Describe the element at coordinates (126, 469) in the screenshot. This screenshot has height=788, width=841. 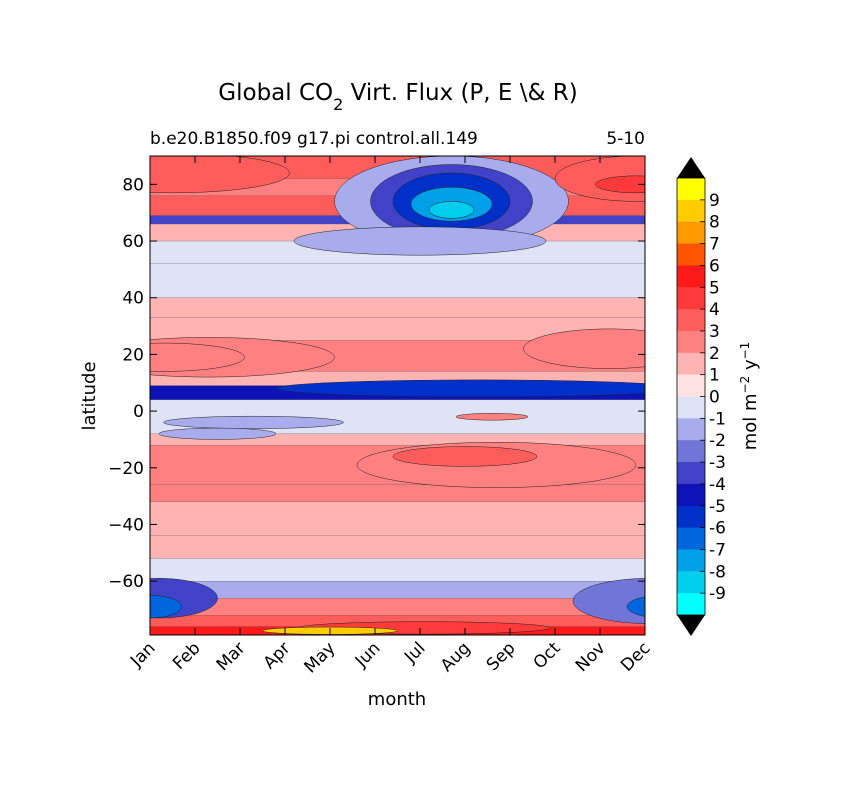
I see `y-tick-label: −20` at that location.